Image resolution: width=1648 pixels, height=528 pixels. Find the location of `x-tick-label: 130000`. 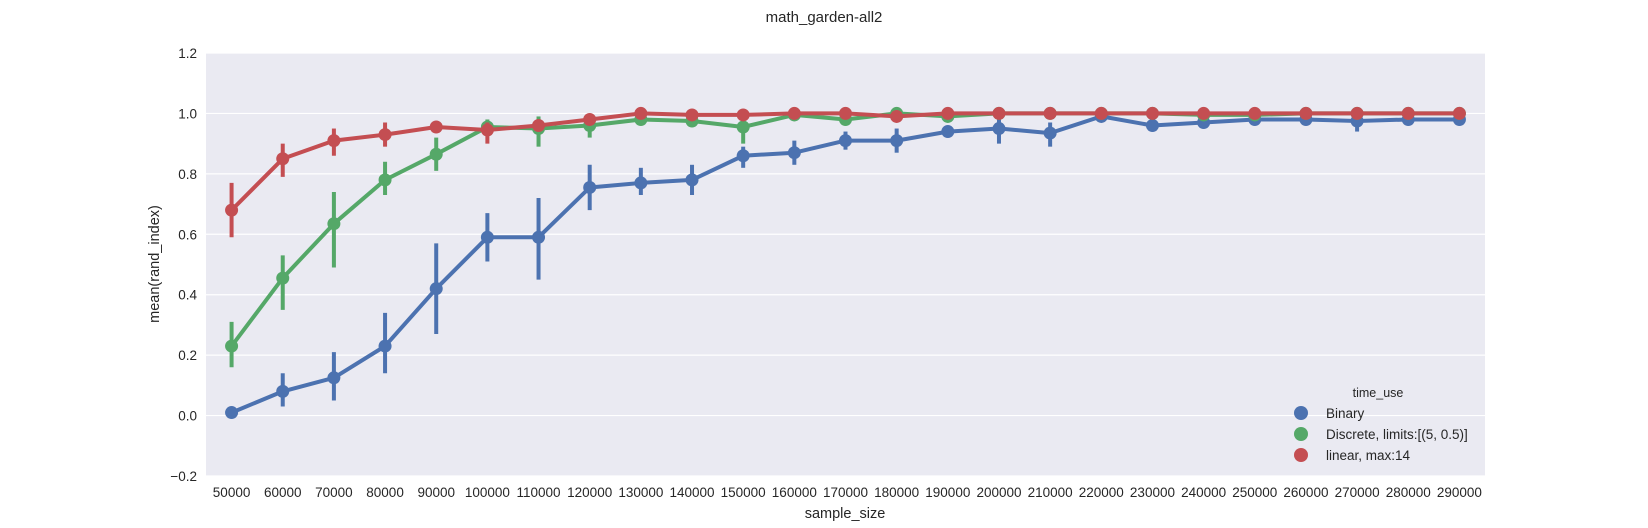

x-tick-label: 130000 is located at coordinates (640, 492).